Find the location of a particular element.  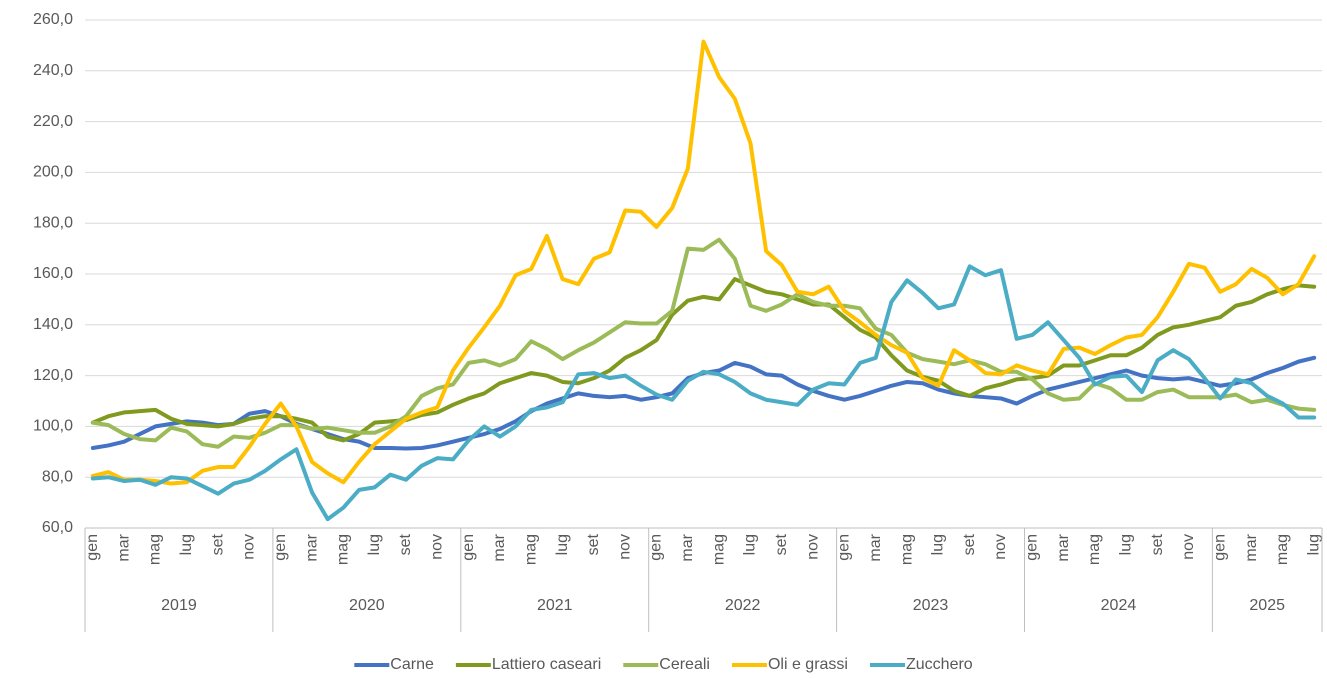

year-label: 2023 is located at coordinates (931, 605).